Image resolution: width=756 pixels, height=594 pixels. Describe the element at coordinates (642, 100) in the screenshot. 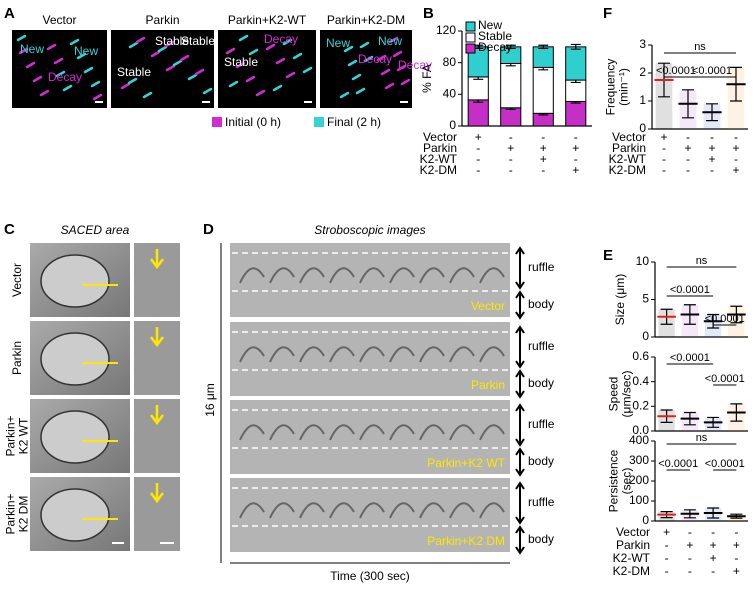

I see `y-tick-label: 1` at that location.